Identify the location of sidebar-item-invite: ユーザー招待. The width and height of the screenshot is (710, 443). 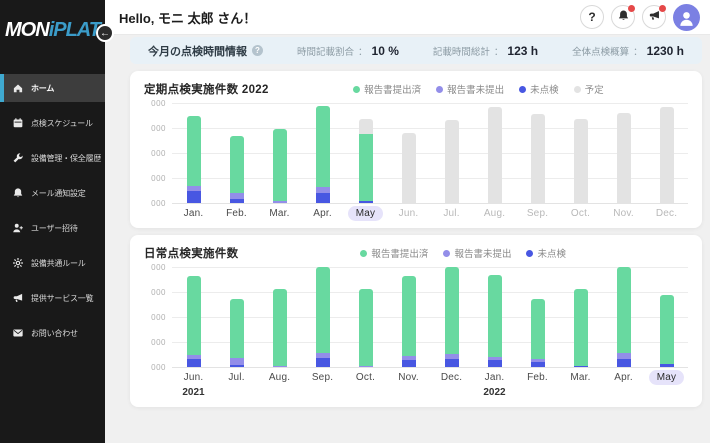
(52, 228).